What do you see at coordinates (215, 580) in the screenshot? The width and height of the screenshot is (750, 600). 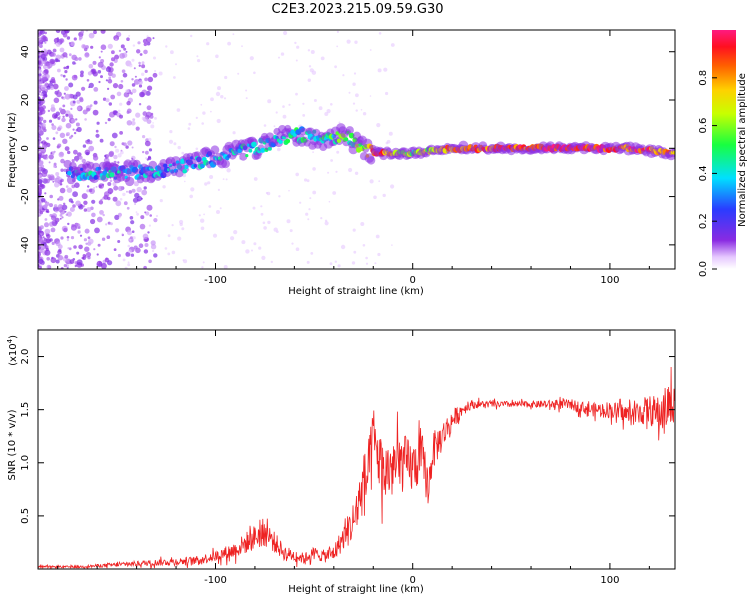 I see `snr-x-tick-label: -100` at bounding box center [215, 580].